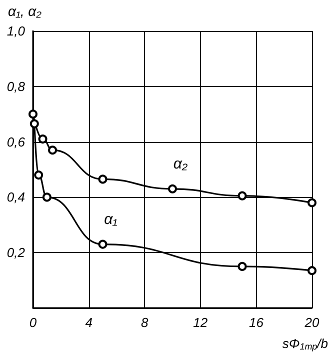  What do you see at coordinates (16, 86) in the screenshot?
I see `y-tick-label: 0,8` at bounding box center [16, 86].